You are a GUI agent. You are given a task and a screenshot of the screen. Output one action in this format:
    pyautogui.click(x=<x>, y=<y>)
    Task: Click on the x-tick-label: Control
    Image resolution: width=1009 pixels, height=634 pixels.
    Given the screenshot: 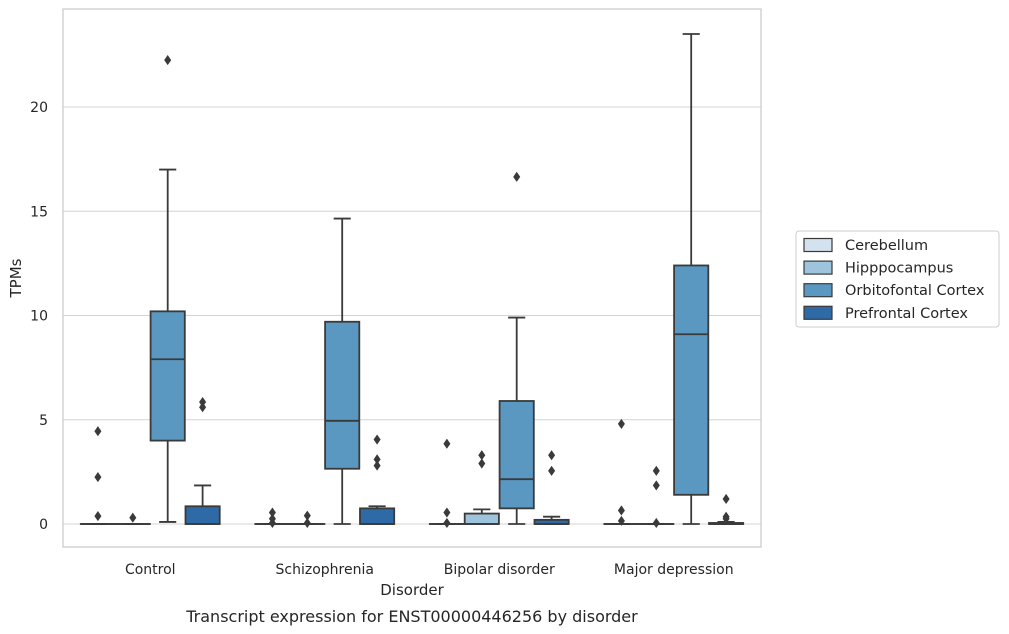 What is the action you would take?
    pyautogui.click(x=150, y=570)
    